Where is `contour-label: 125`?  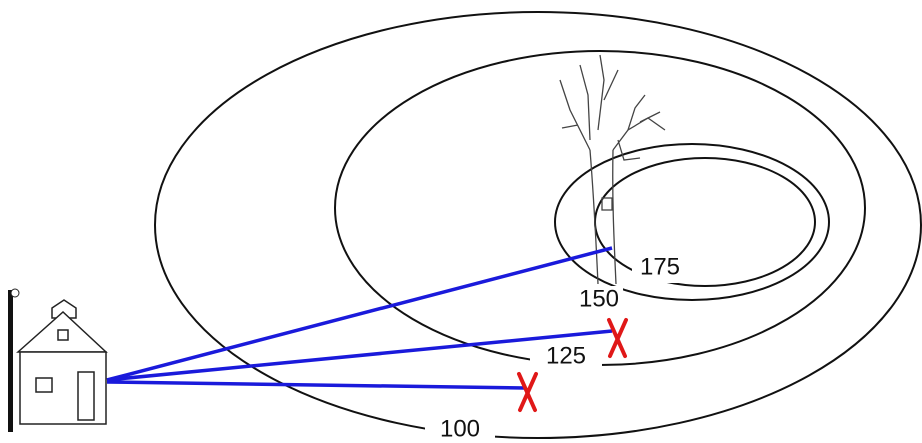 contour-label: 125 is located at coordinates (566, 355).